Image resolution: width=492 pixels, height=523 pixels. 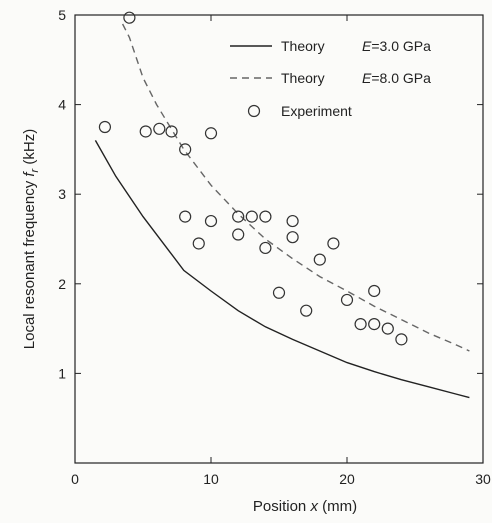 What do you see at coordinates (254, 111) in the screenshot?
I see `legend-marker-experiment` at bounding box center [254, 111].